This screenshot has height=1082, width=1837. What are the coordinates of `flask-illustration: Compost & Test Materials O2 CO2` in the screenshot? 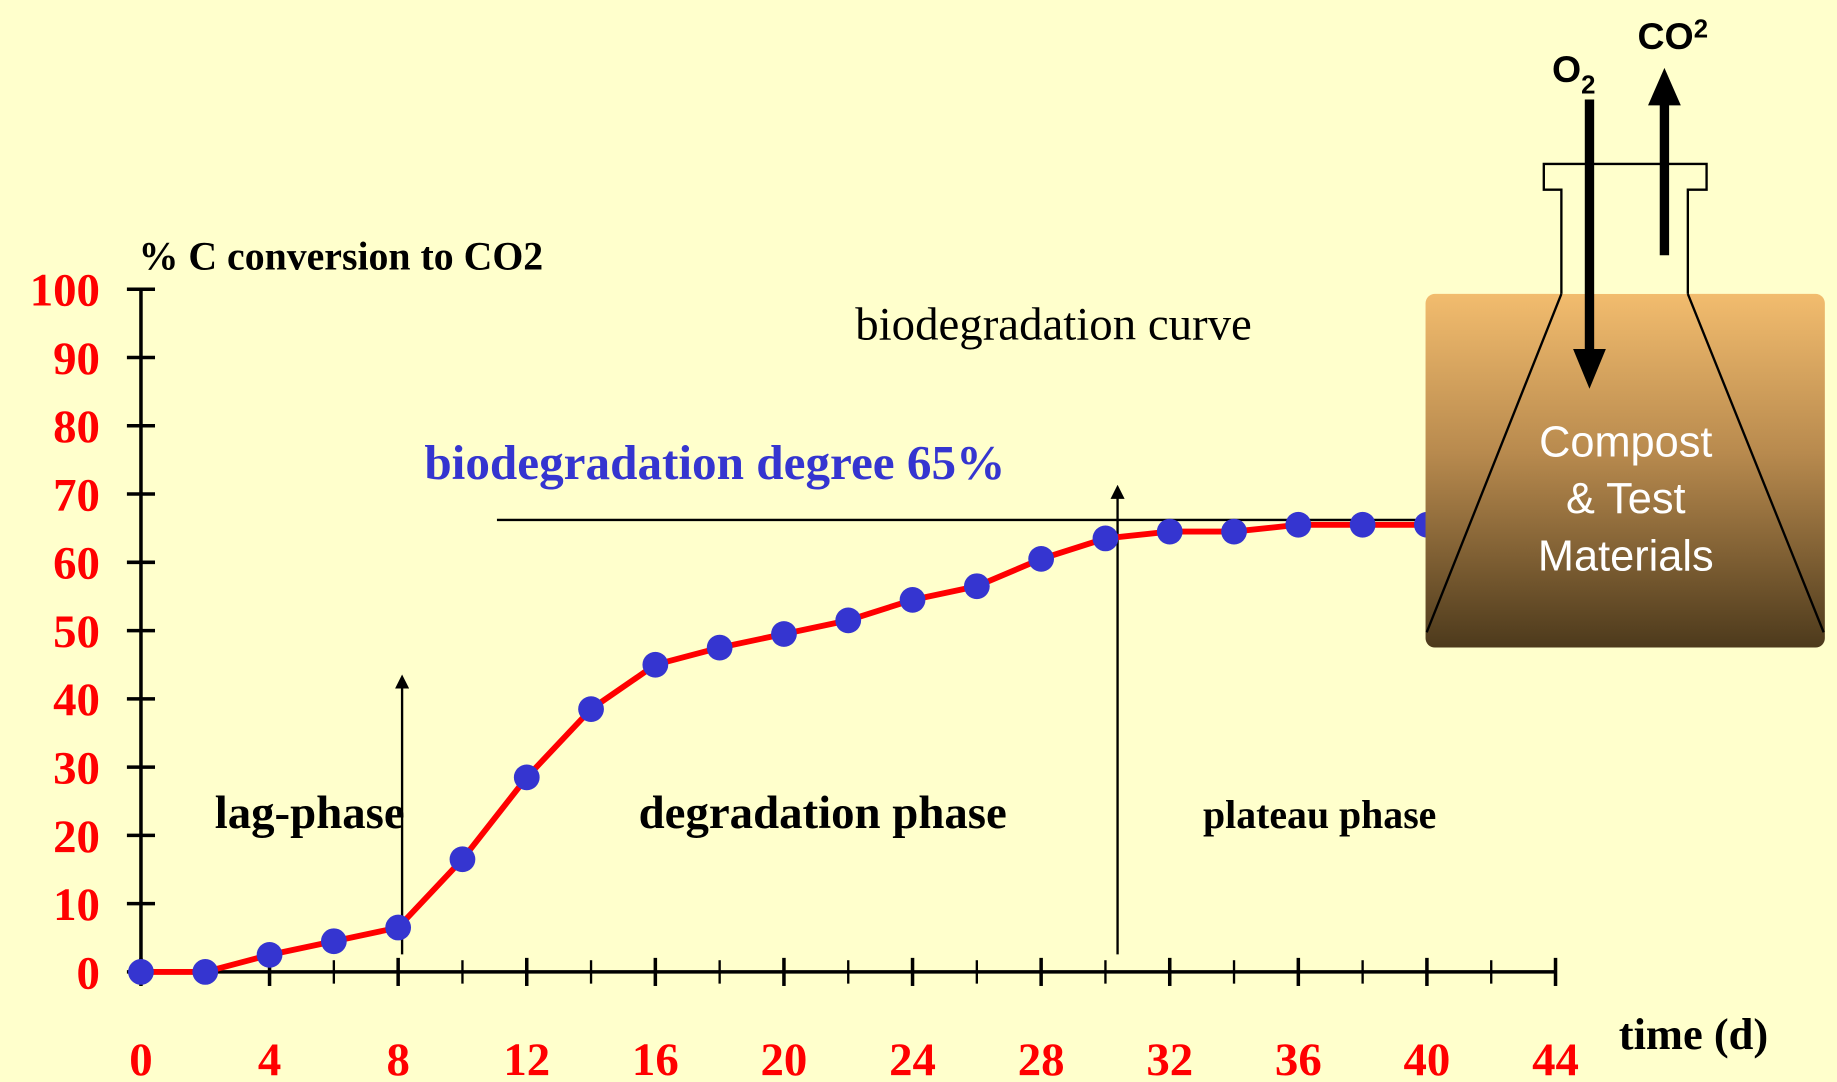 It's located at (1625, 331).